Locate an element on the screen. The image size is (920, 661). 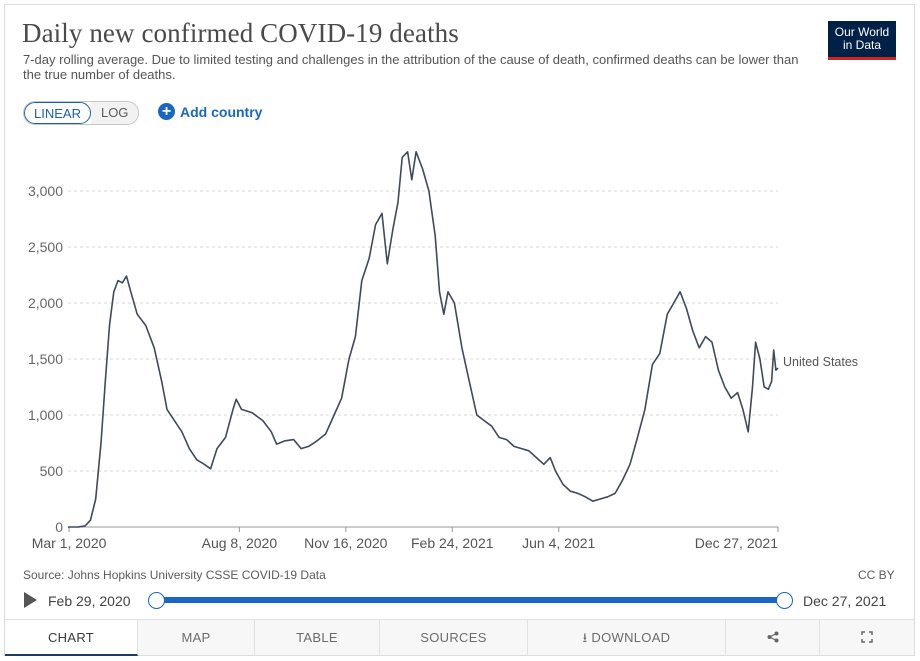
owid-logo: Our World in Data is located at coordinates (862, 40).